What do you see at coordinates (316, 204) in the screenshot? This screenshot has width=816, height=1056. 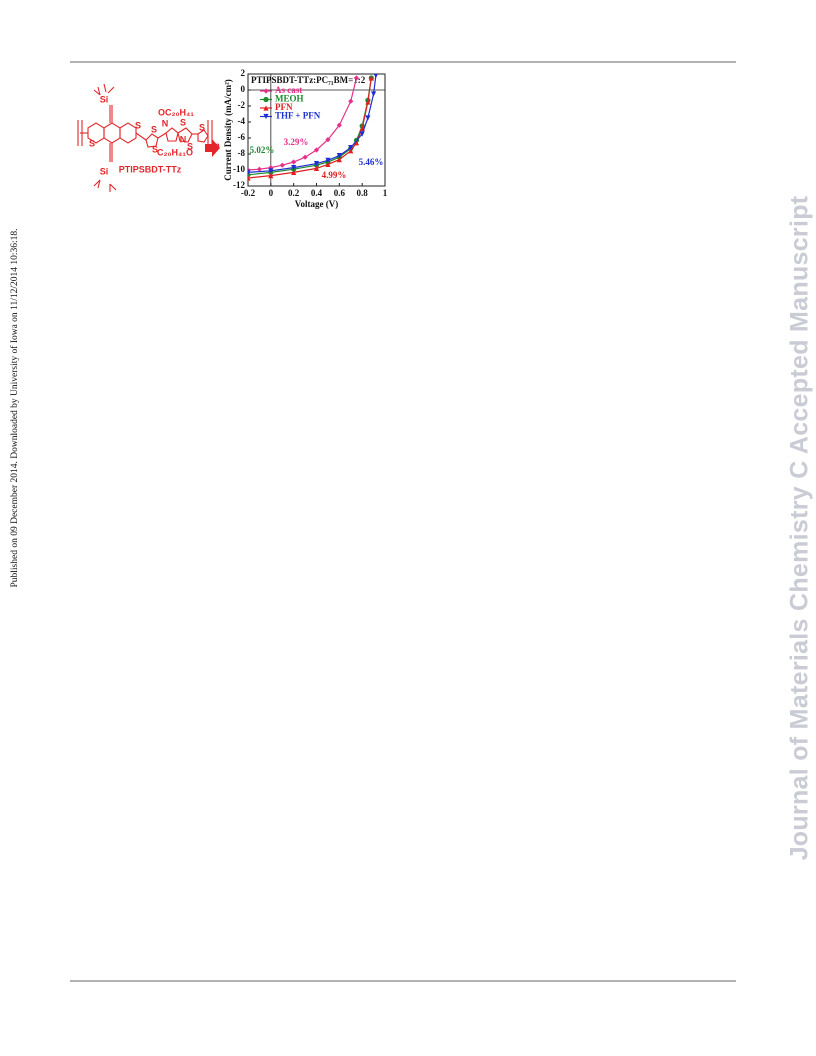 I see `x-axis-label: Voltage (V)` at bounding box center [316, 204].